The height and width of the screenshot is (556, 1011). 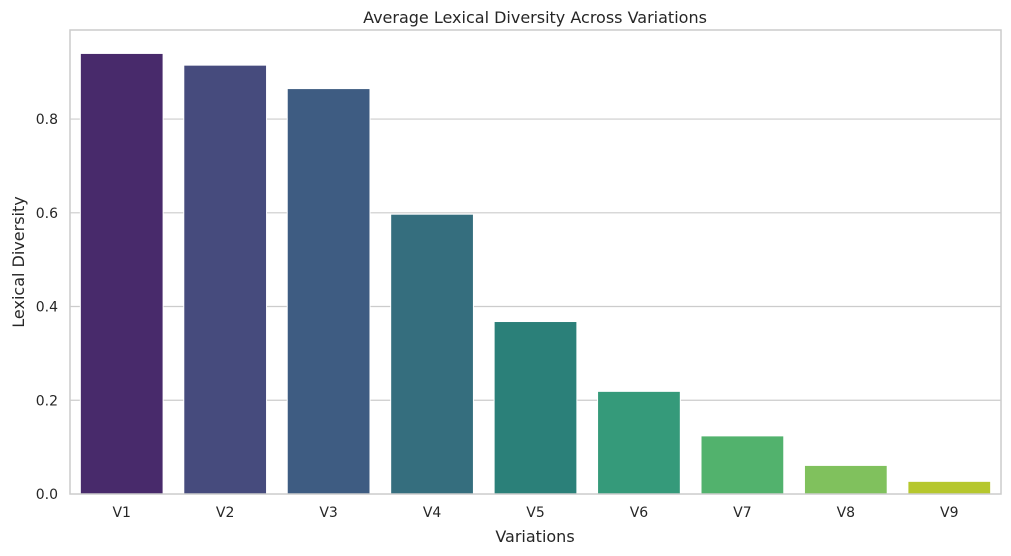 What do you see at coordinates (328, 291) in the screenshot?
I see `bar-v3` at bounding box center [328, 291].